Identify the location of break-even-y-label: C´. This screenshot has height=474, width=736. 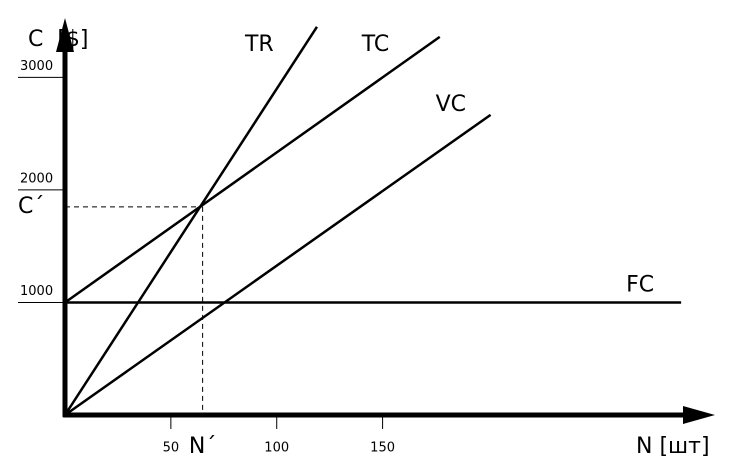
(31, 206).